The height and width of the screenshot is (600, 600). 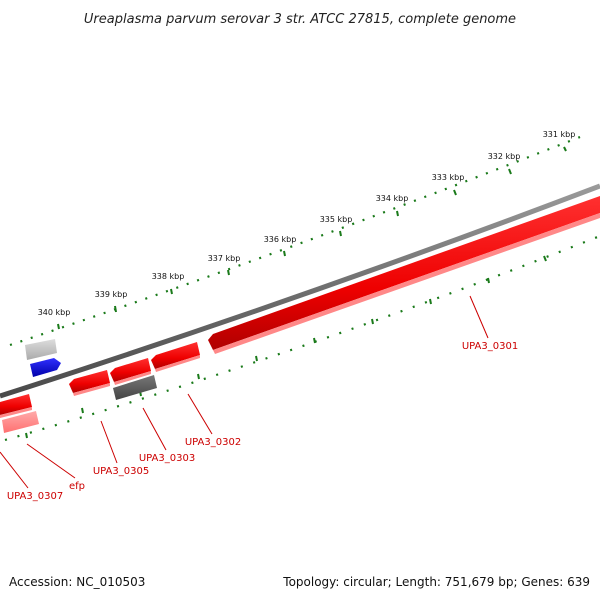 What do you see at coordinates (54, 312) in the screenshot?
I see `tick-label: 340 kbp` at bounding box center [54, 312].